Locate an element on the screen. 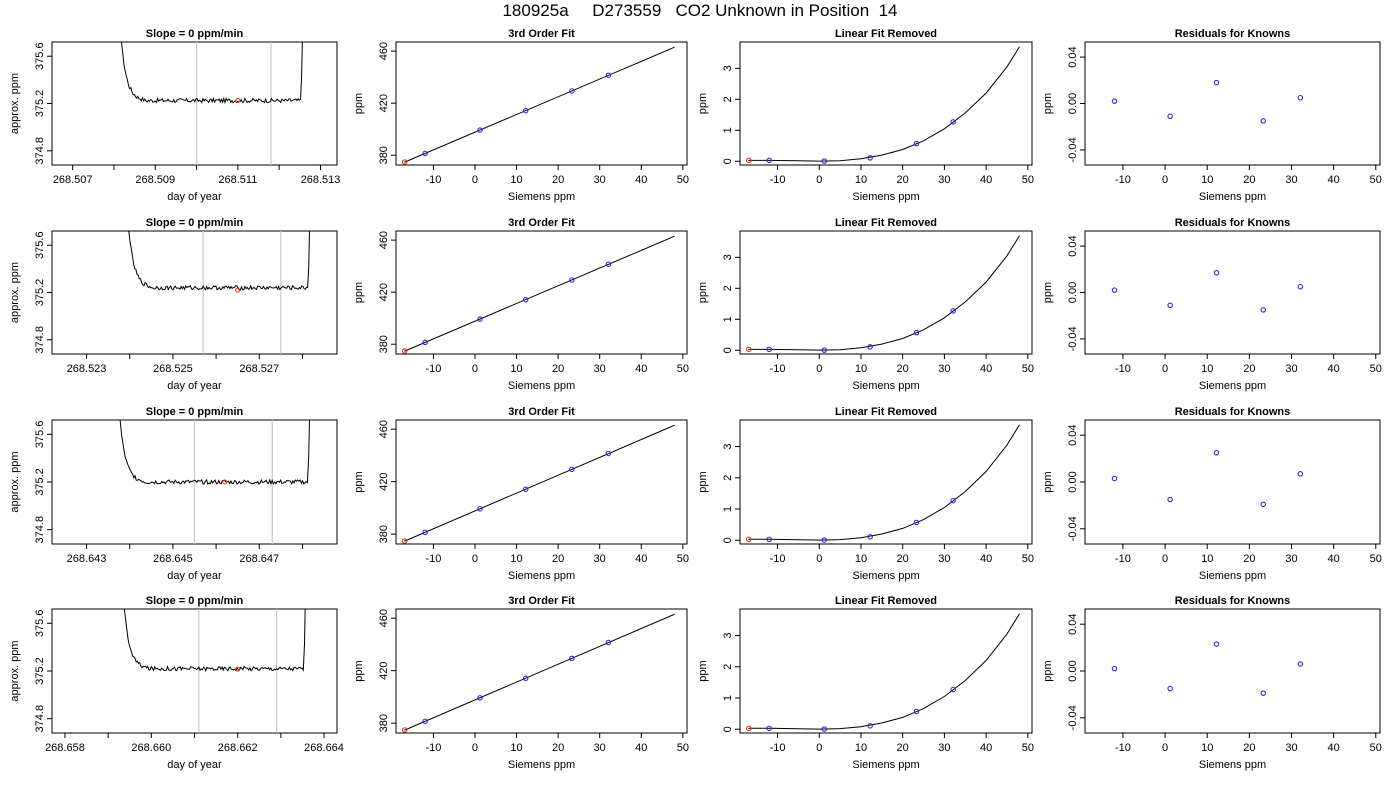 The image size is (1400, 800). y-axis-label: approx. ppm is located at coordinates (15, 481).